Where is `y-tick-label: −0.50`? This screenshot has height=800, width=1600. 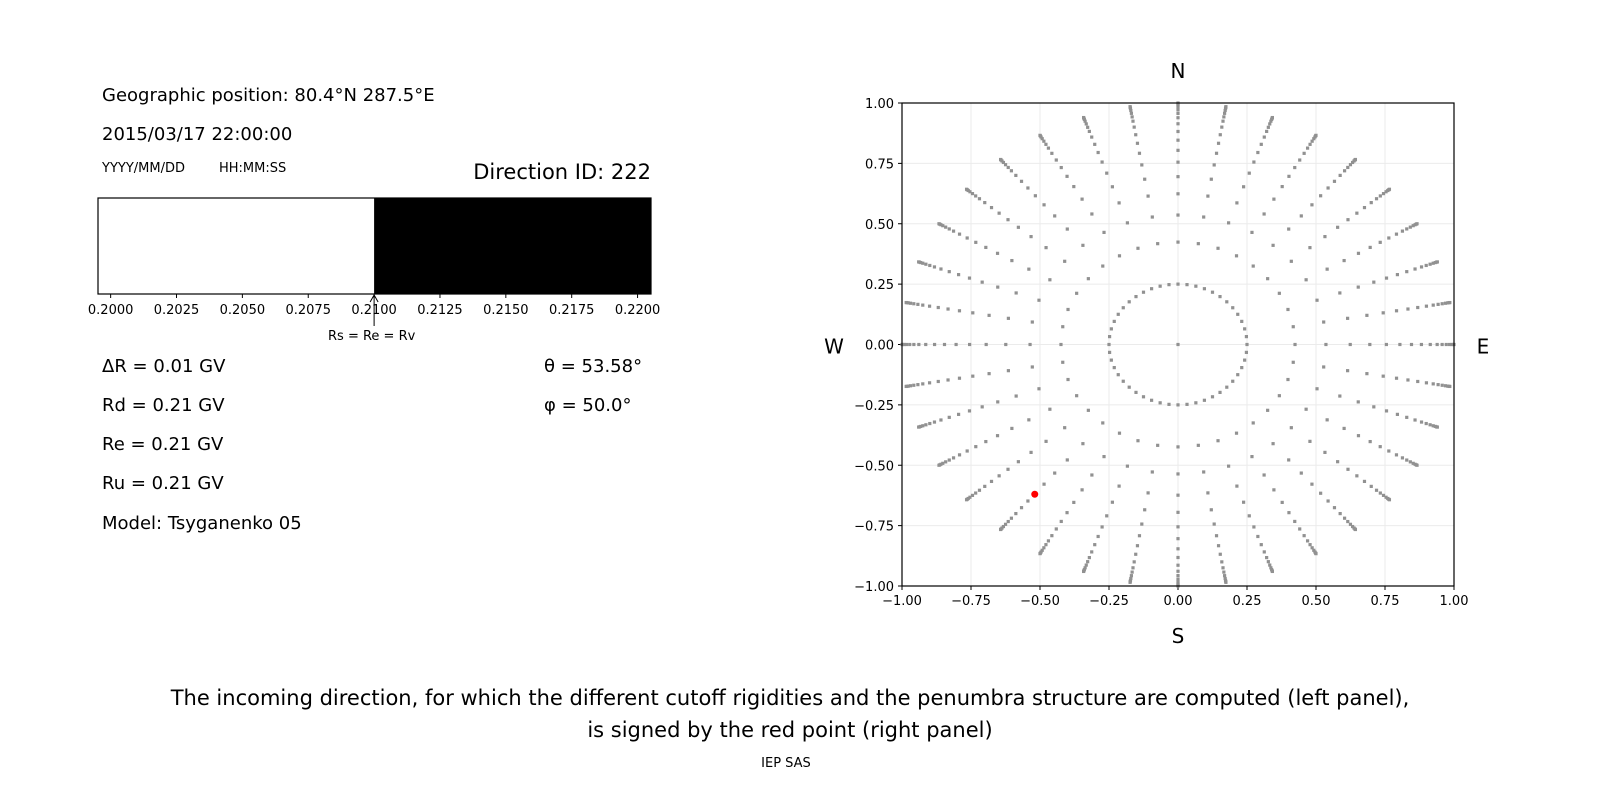 y-tick-label: −0.50 is located at coordinates (874, 466).